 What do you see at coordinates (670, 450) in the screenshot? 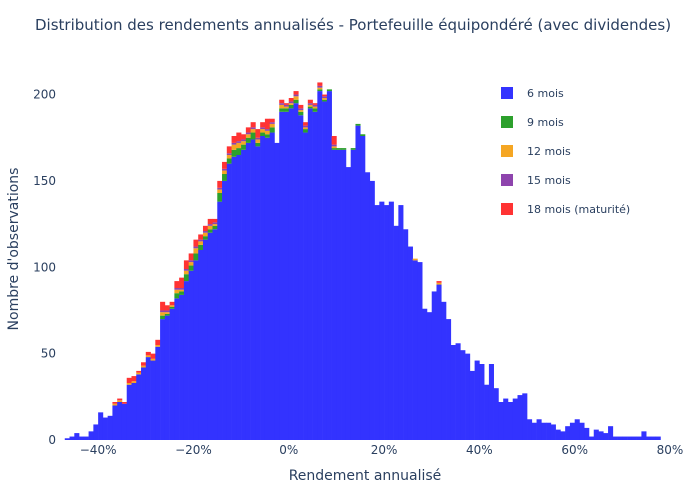
I see `x-tick-label: 80%` at bounding box center [670, 450].